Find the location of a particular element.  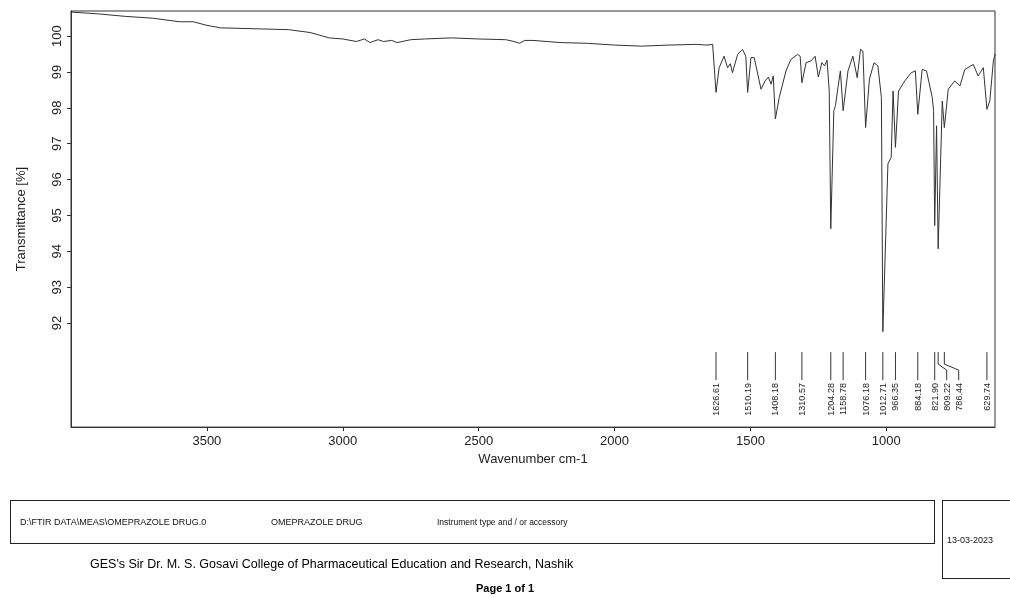

annotation: 1408.18 is located at coordinates (775, 399).